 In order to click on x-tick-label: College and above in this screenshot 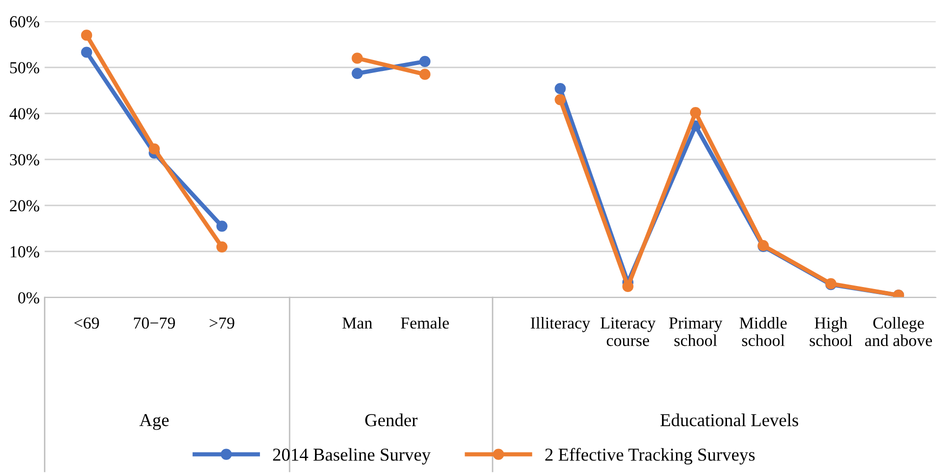, I will do `click(898, 331)`.